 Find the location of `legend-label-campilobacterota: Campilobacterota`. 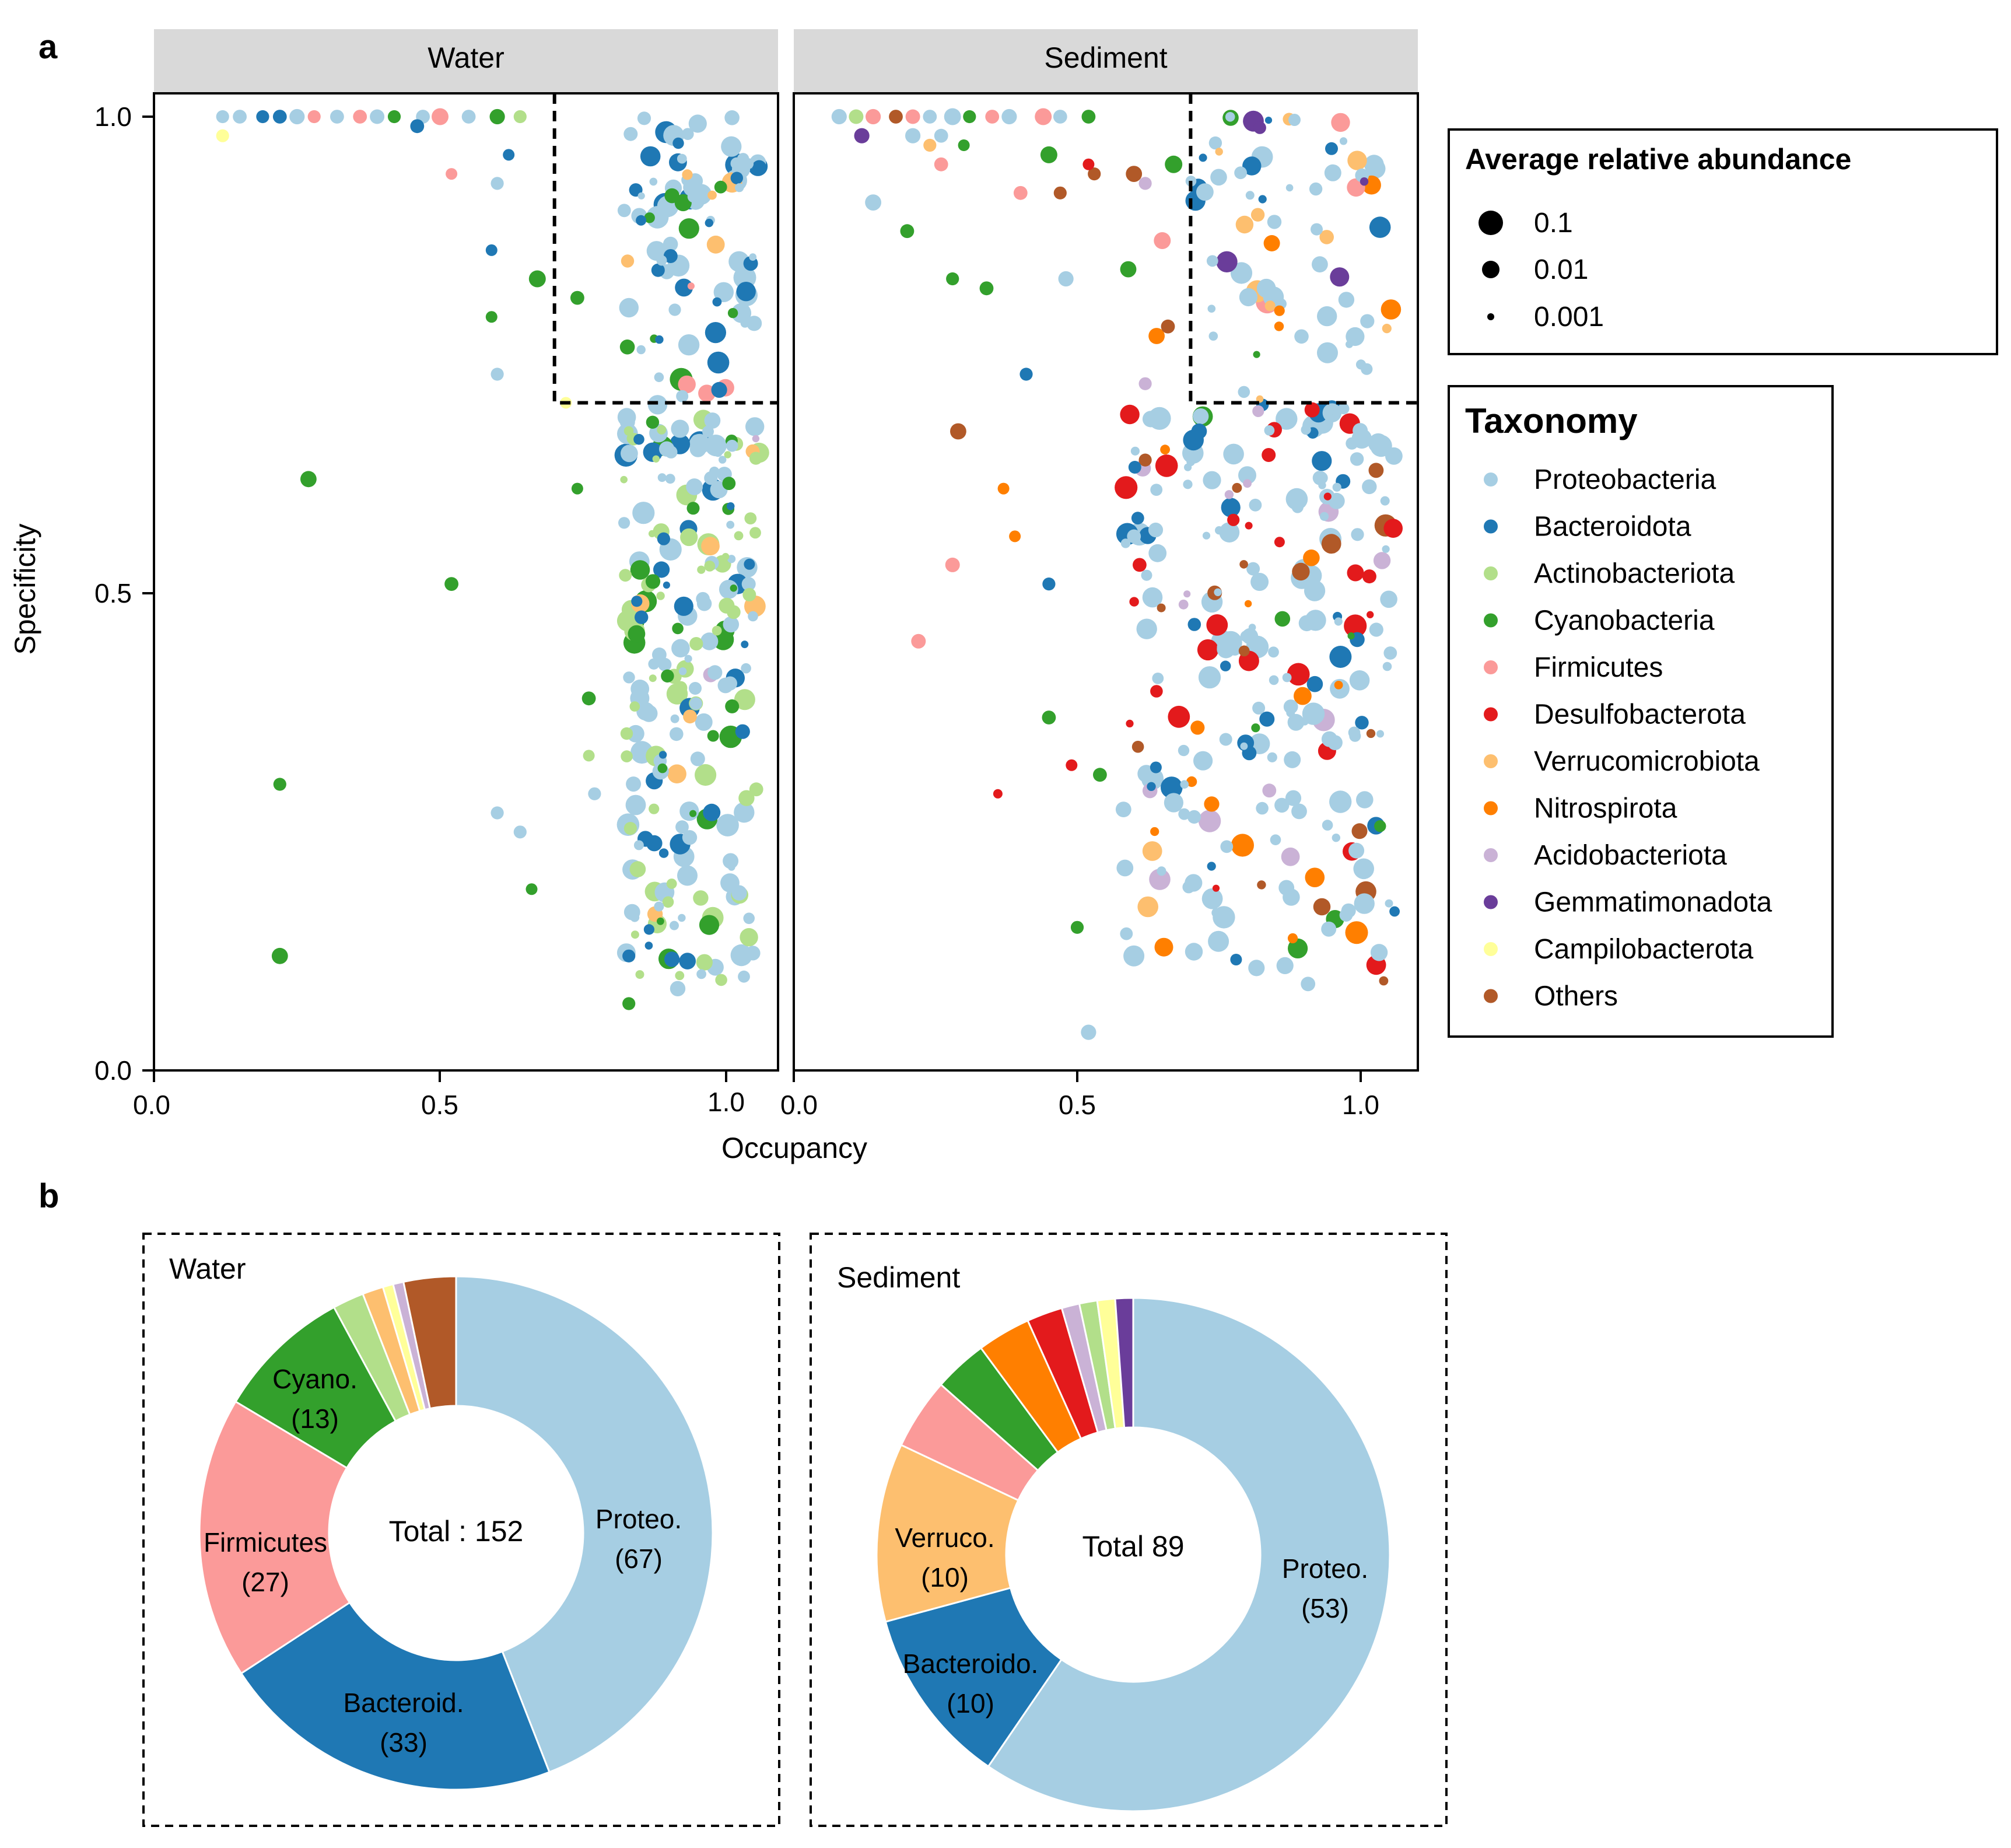

legend-label-campilobacterota: Campilobacterota is located at coordinates (1644, 949).